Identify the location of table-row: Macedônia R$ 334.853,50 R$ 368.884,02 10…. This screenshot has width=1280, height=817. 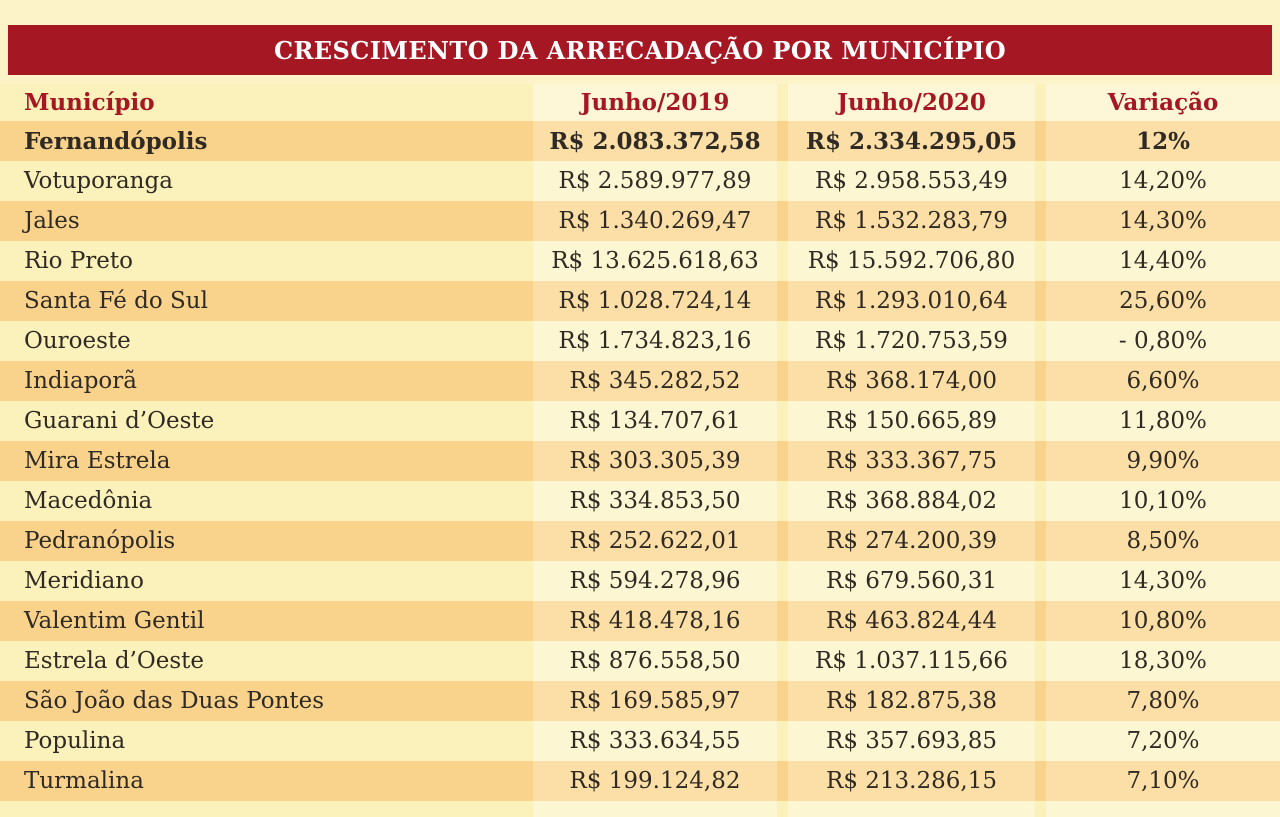
(640, 501).